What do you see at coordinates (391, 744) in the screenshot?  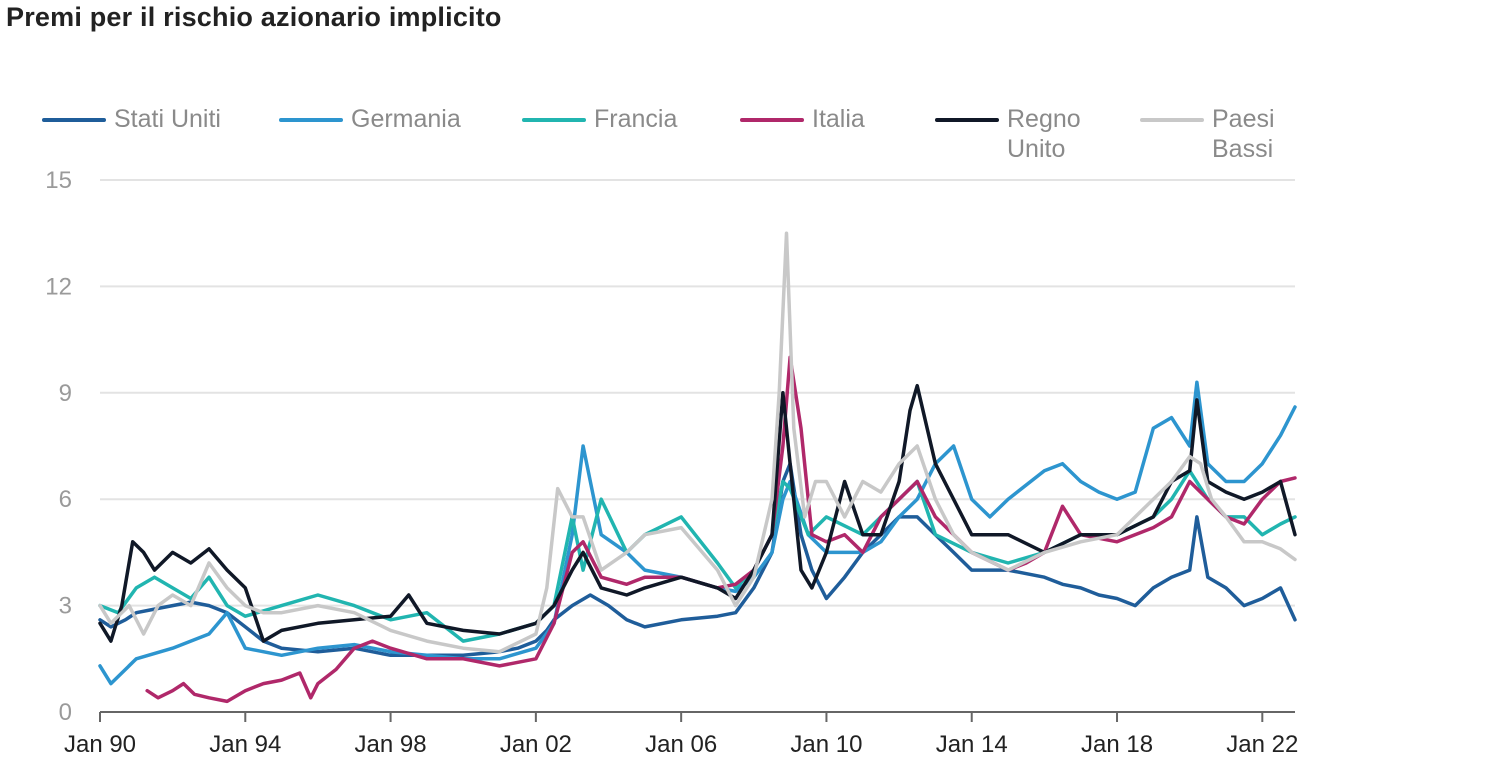 I see `x-tick-label: Jan 98` at bounding box center [391, 744].